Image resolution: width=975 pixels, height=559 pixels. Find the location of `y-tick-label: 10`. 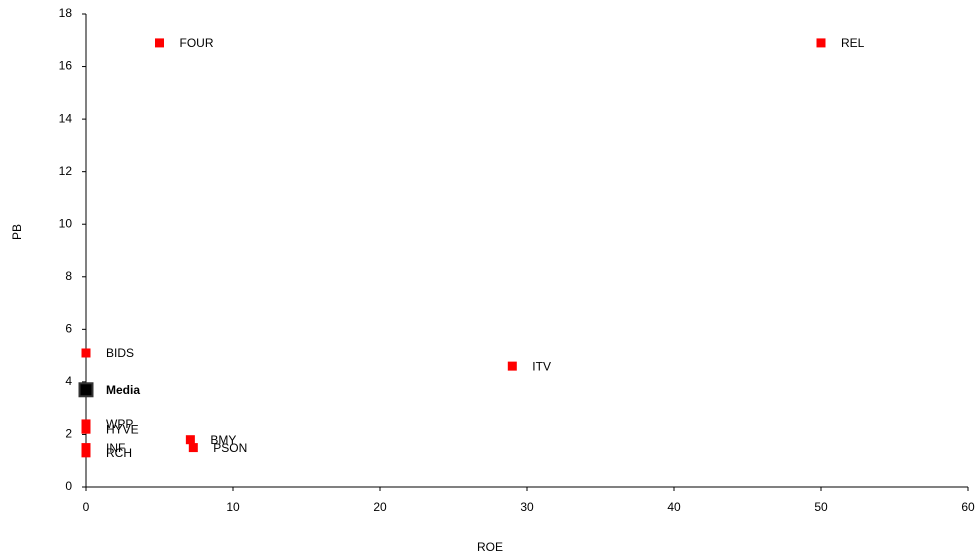

y-tick-label: 10 is located at coordinates (66, 223).